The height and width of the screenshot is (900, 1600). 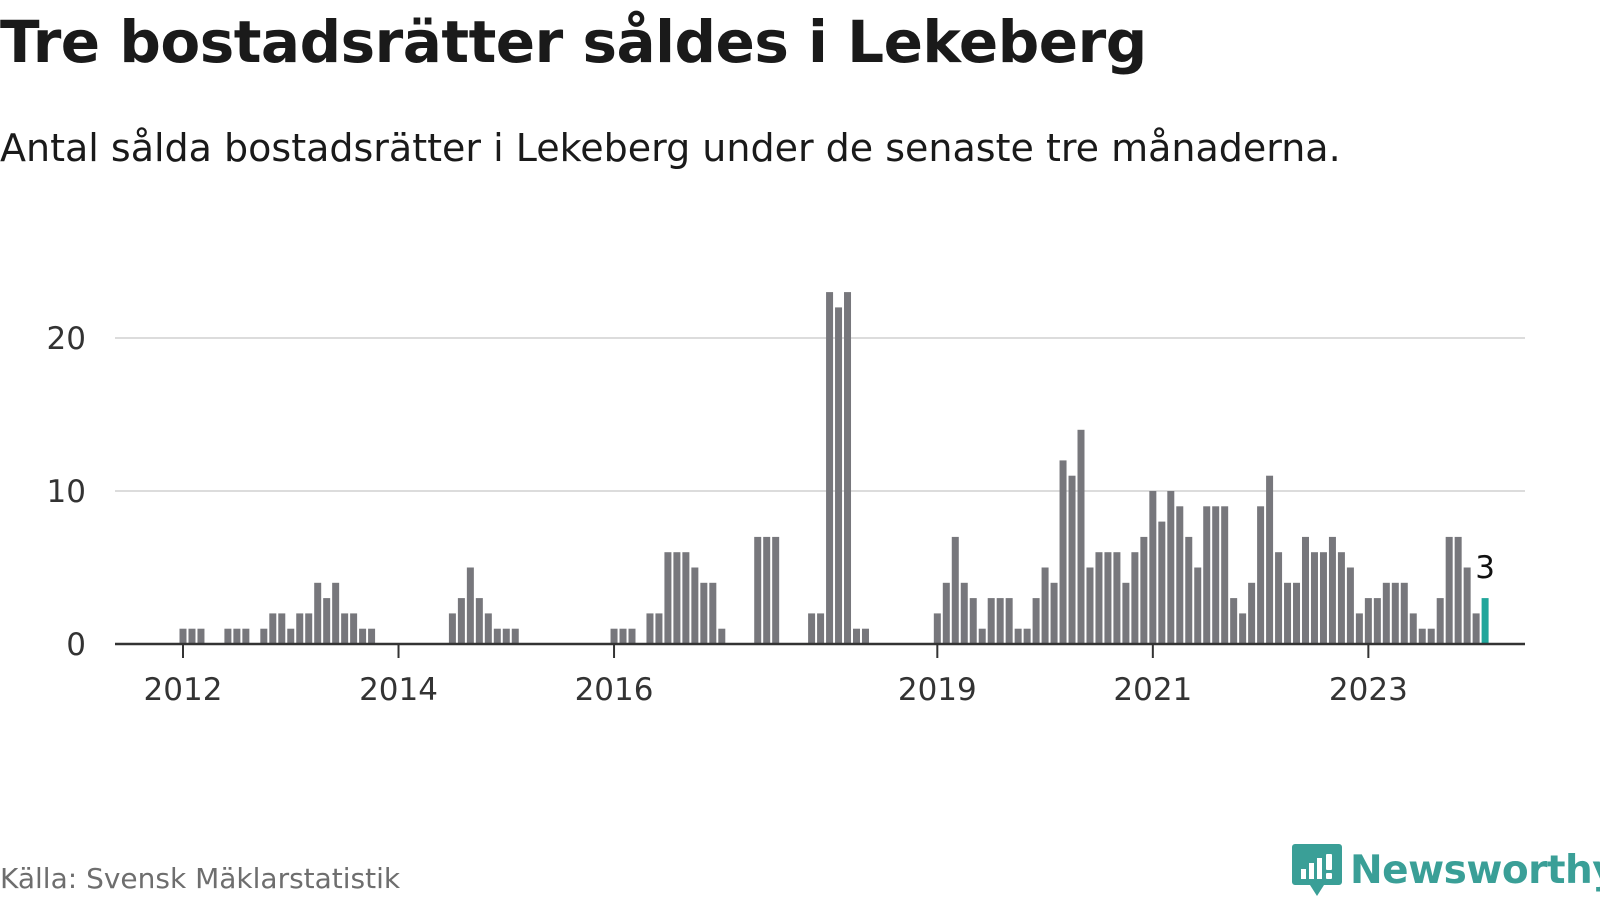 I want to click on x-tick-label: 2023, so click(x=1368, y=690).